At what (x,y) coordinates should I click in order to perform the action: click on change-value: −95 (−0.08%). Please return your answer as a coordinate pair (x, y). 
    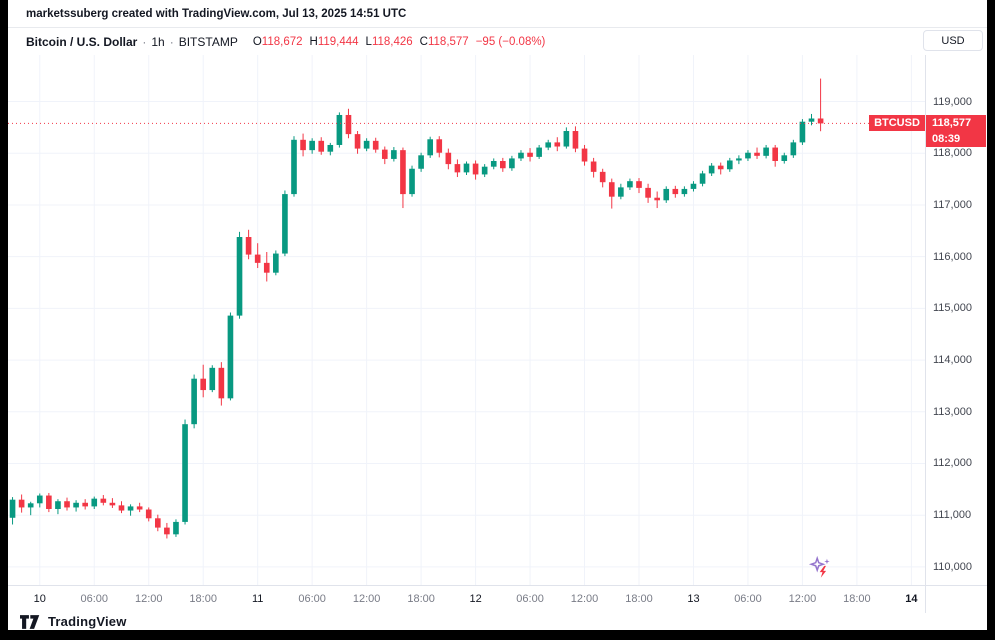
    Looking at the image, I should click on (510, 41).